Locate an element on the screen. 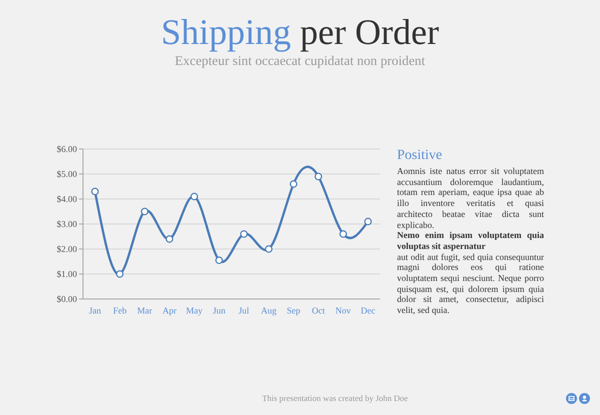 The image size is (600, 415). x-tick-label: Jan is located at coordinates (95, 310).